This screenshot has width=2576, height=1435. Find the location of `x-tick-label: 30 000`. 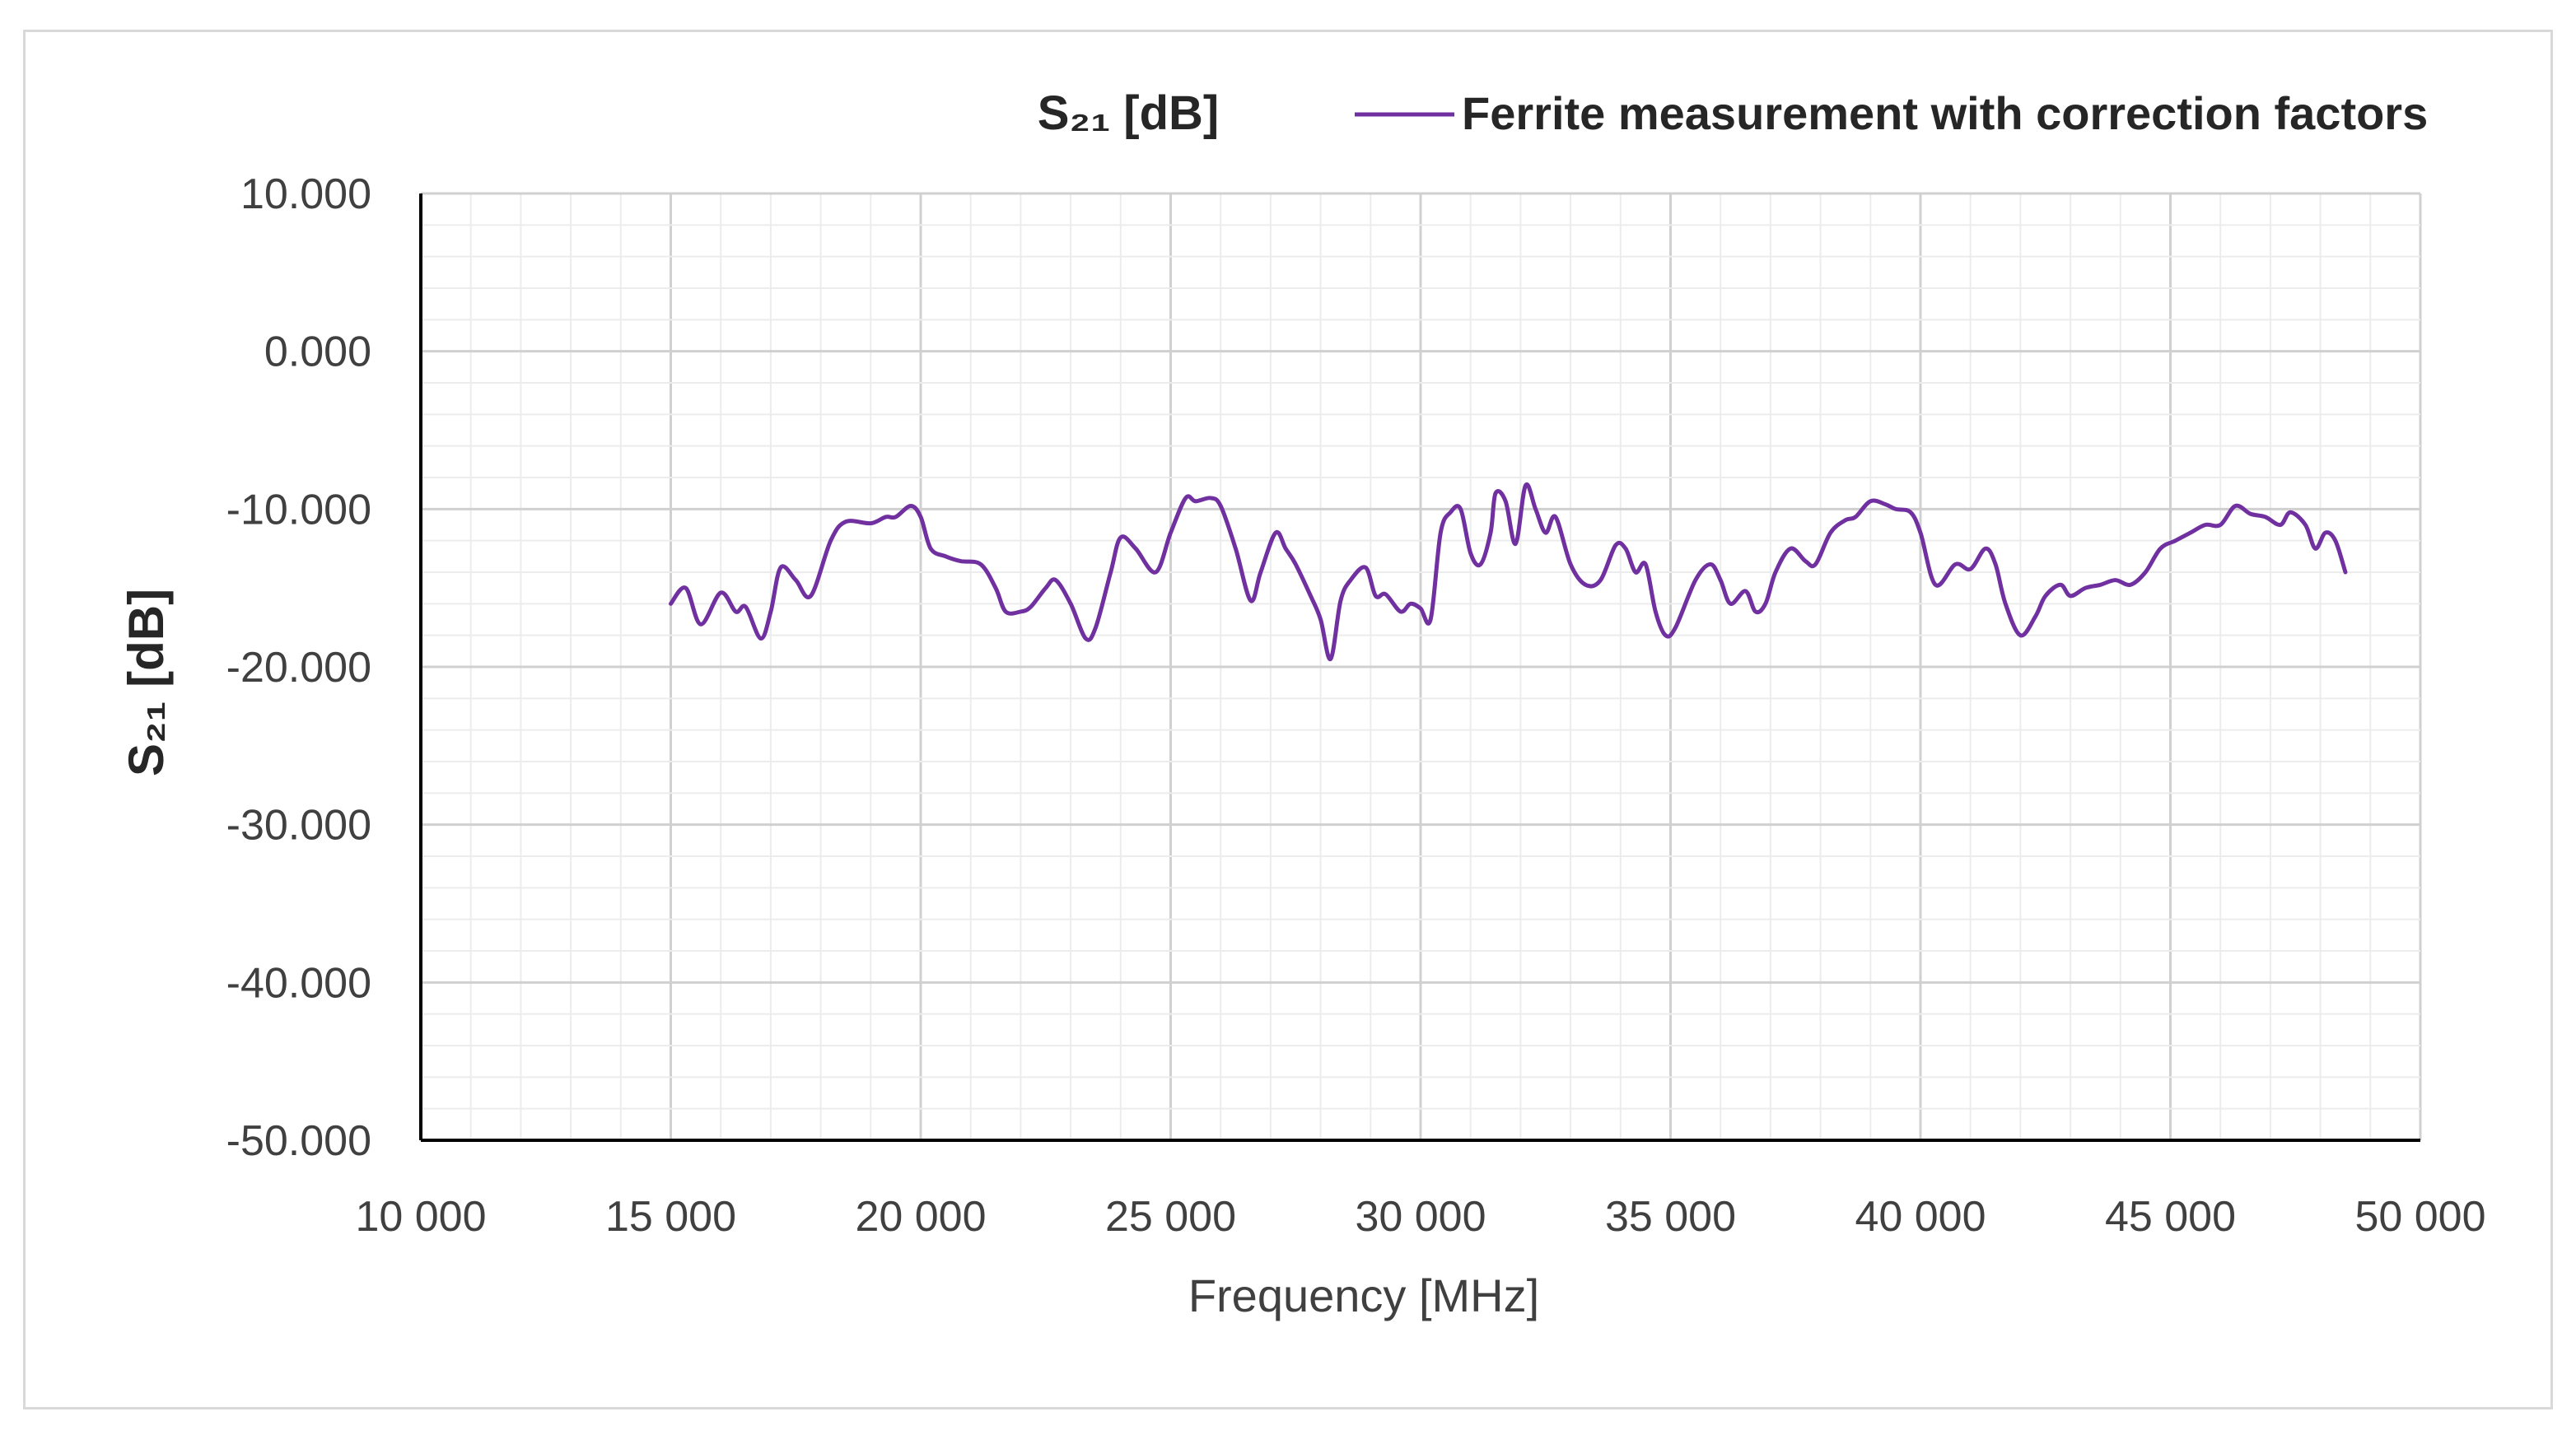

x-tick-label: 30 000 is located at coordinates (1420, 1217).